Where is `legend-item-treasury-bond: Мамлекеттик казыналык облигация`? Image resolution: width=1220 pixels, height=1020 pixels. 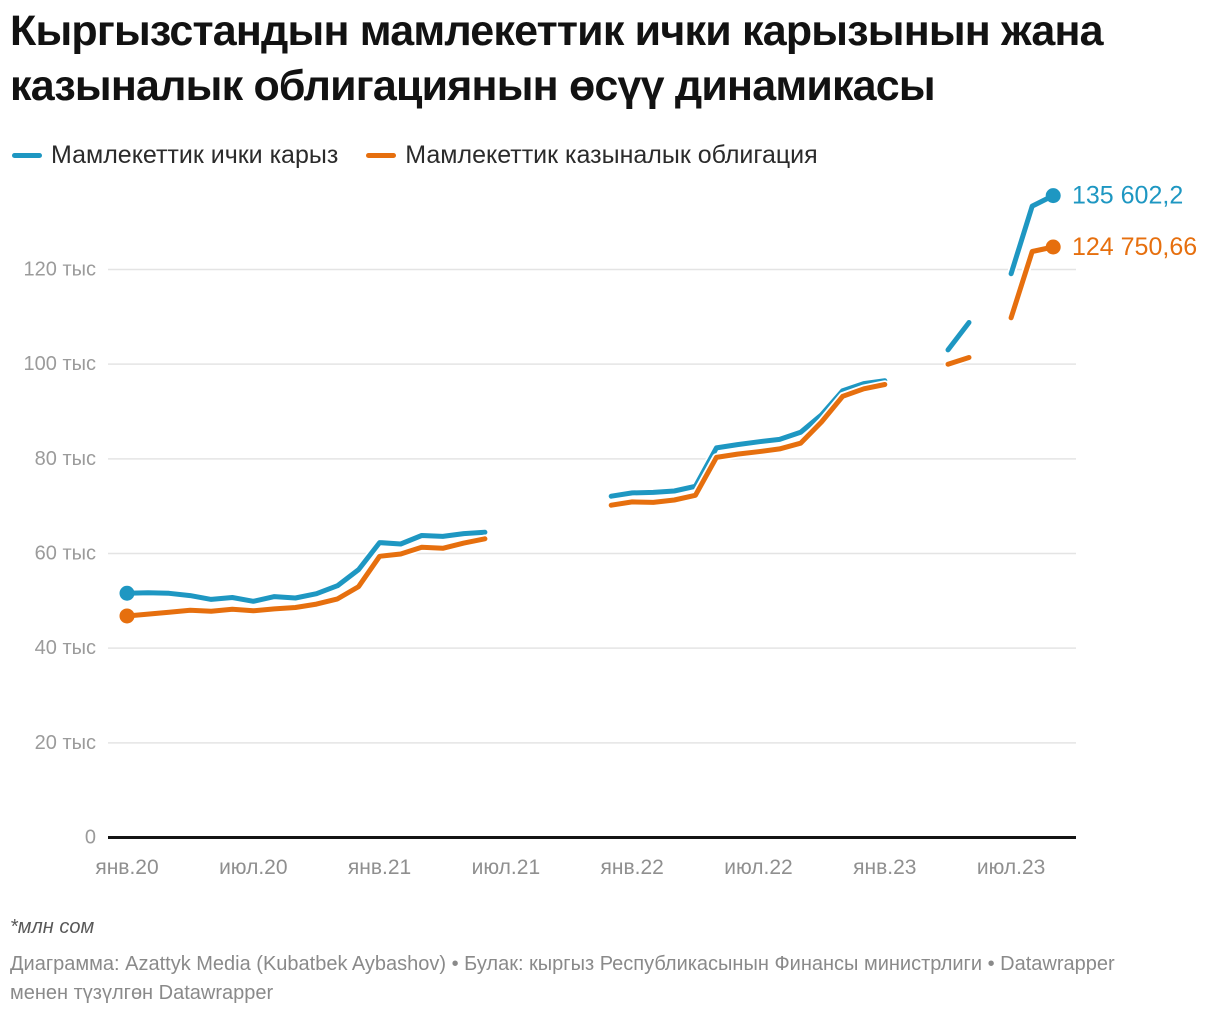 legend-item-treasury-bond: Мамлекеттик казыналык облигация is located at coordinates (592, 155).